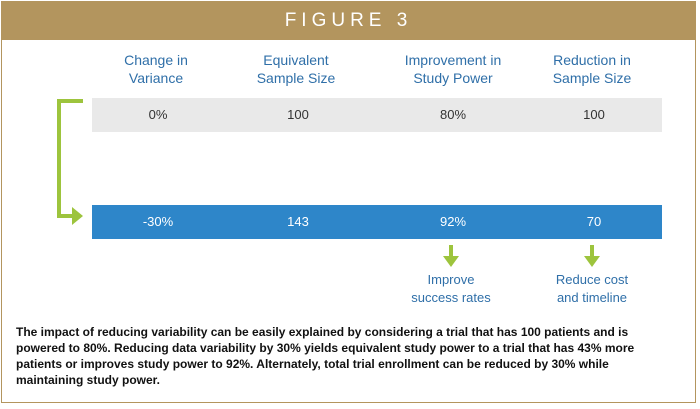 The width and height of the screenshot is (700, 409). Describe the element at coordinates (296, 60) in the screenshot. I see `column-header-line: Equivalent` at that location.